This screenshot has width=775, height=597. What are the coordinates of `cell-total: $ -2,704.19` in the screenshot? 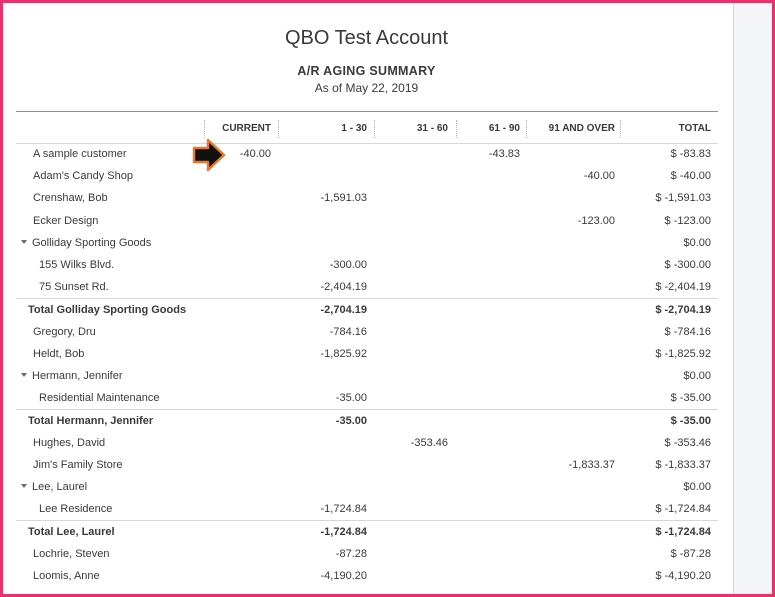 It's located at (683, 310).